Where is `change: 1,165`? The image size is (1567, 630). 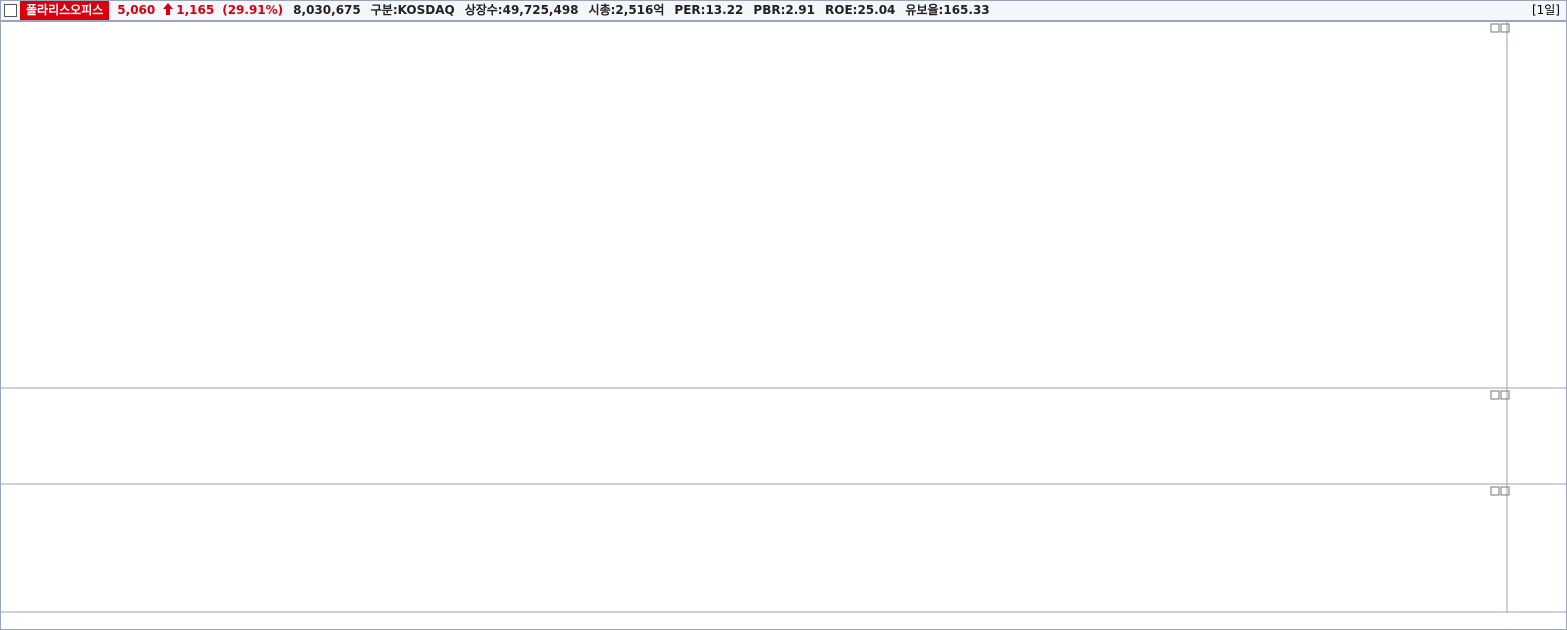
change: 1,165 is located at coordinates (195, 10).